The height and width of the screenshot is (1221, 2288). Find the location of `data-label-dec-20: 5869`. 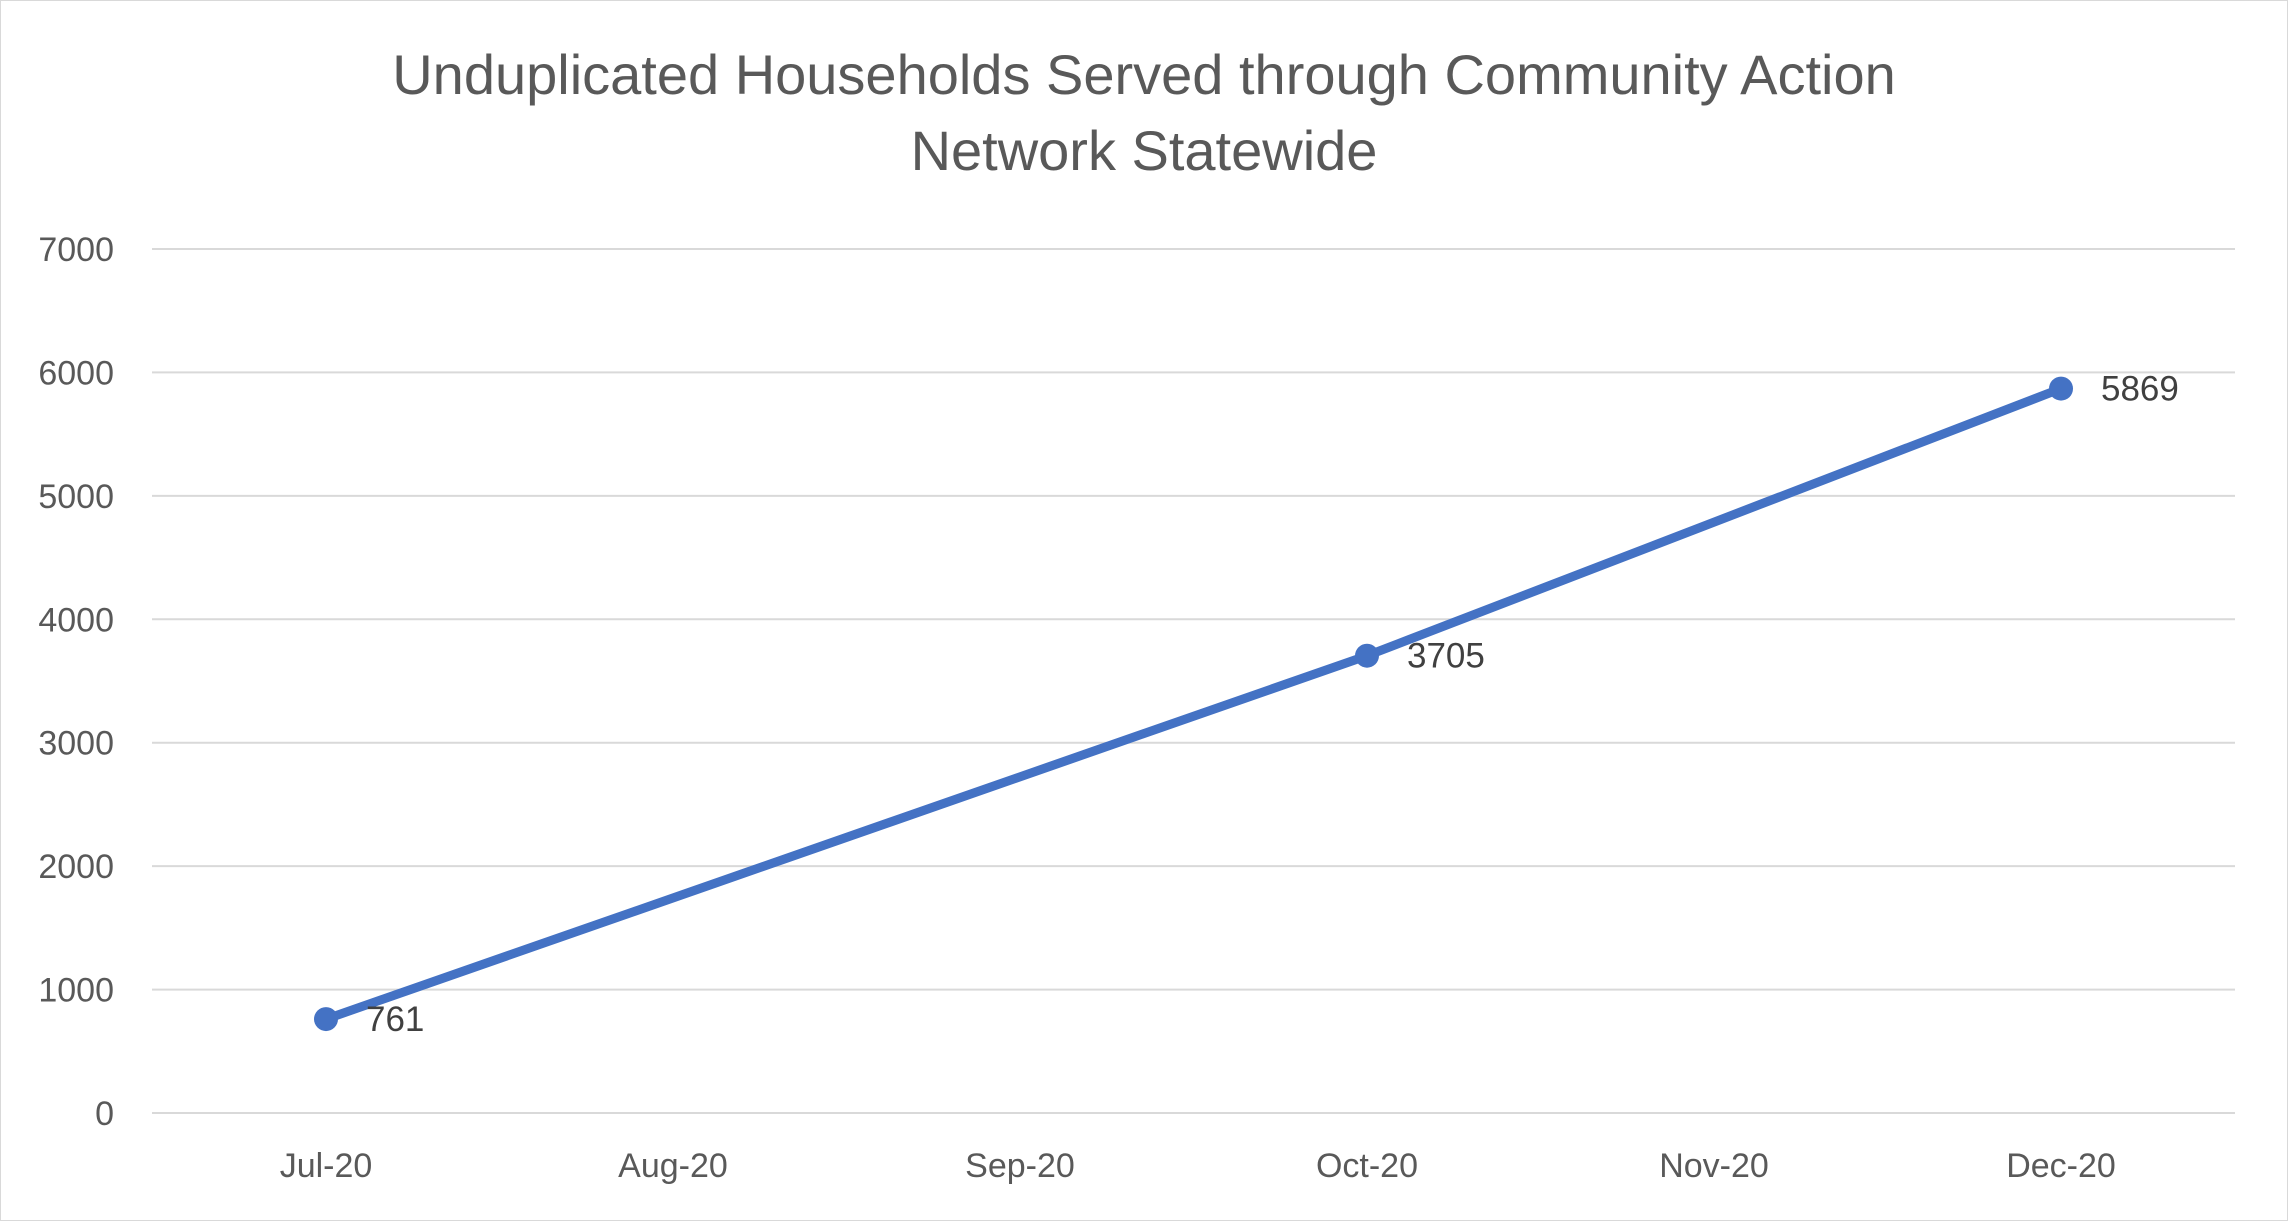

data-label-dec-20: 5869 is located at coordinates (2140, 389).